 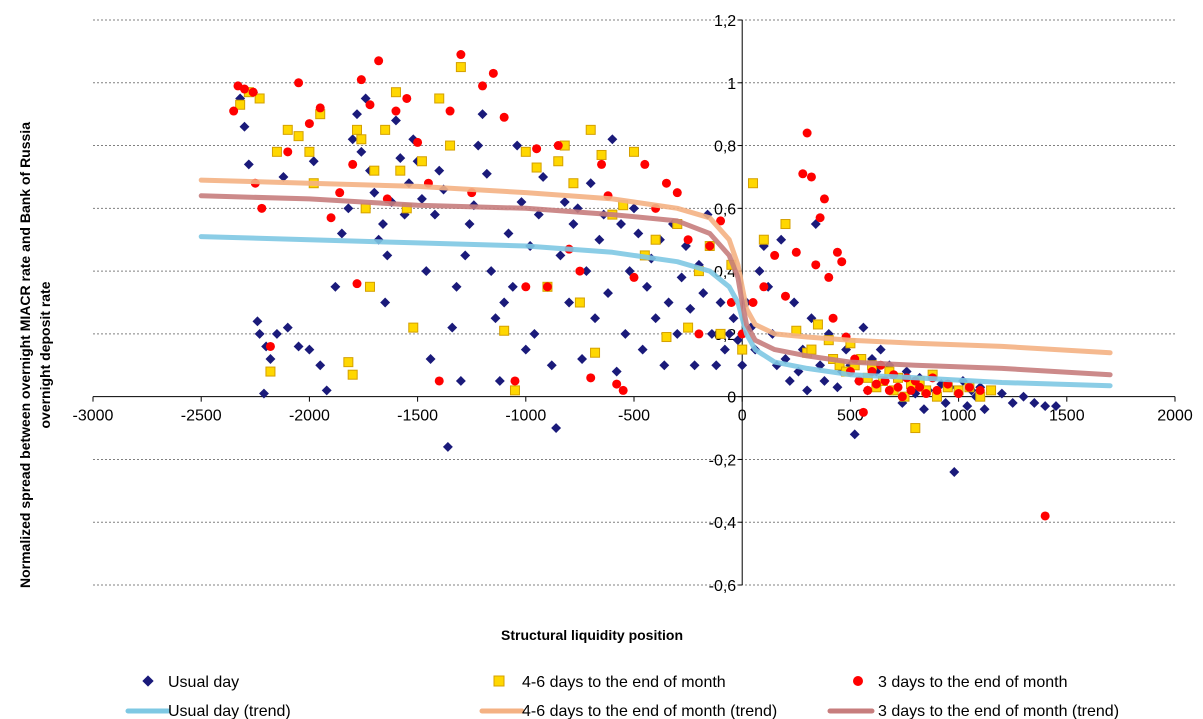 What do you see at coordinates (309, 416) in the screenshot?
I see `x-tick-label: -2000` at bounding box center [309, 416].